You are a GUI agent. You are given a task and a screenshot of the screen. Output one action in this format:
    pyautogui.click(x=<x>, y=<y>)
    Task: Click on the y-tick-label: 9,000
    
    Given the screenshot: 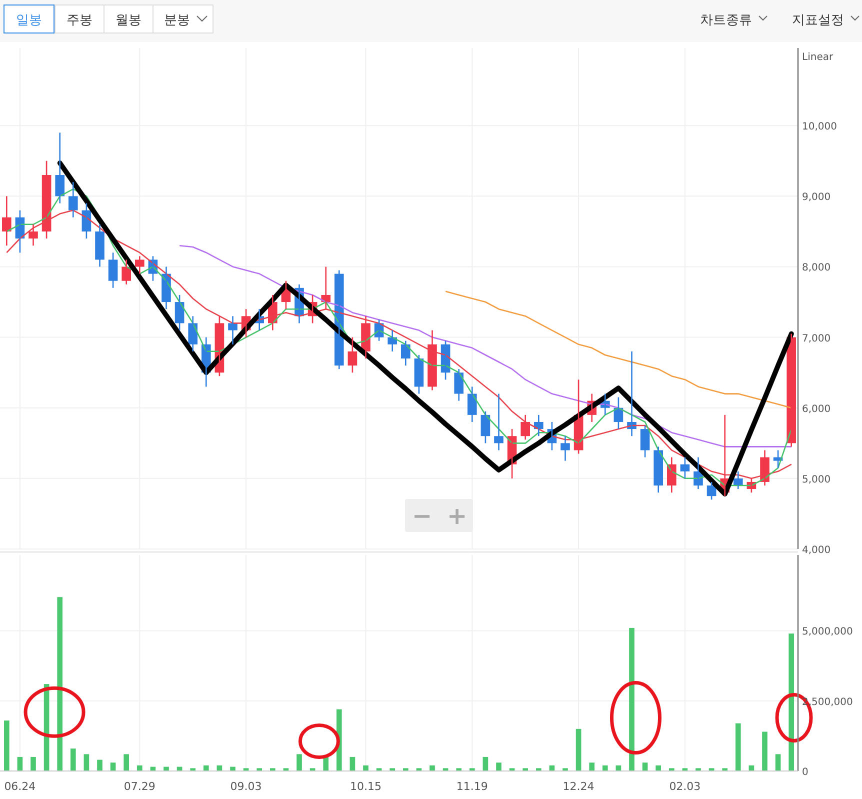 What is the action you would take?
    pyautogui.click(x=816, y=198)
    